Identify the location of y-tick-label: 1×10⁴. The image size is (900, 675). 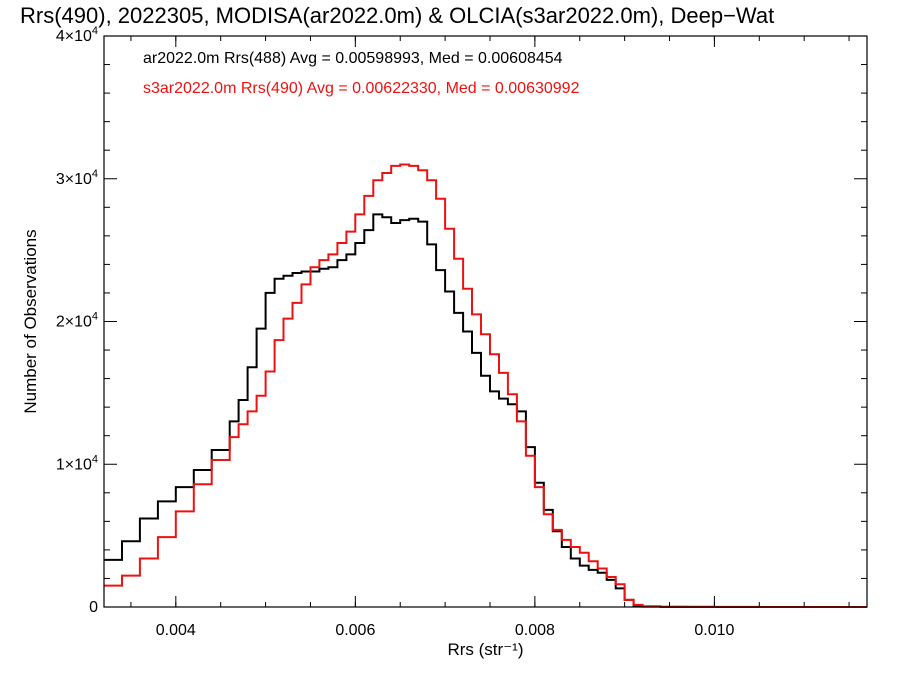
(77, 463).